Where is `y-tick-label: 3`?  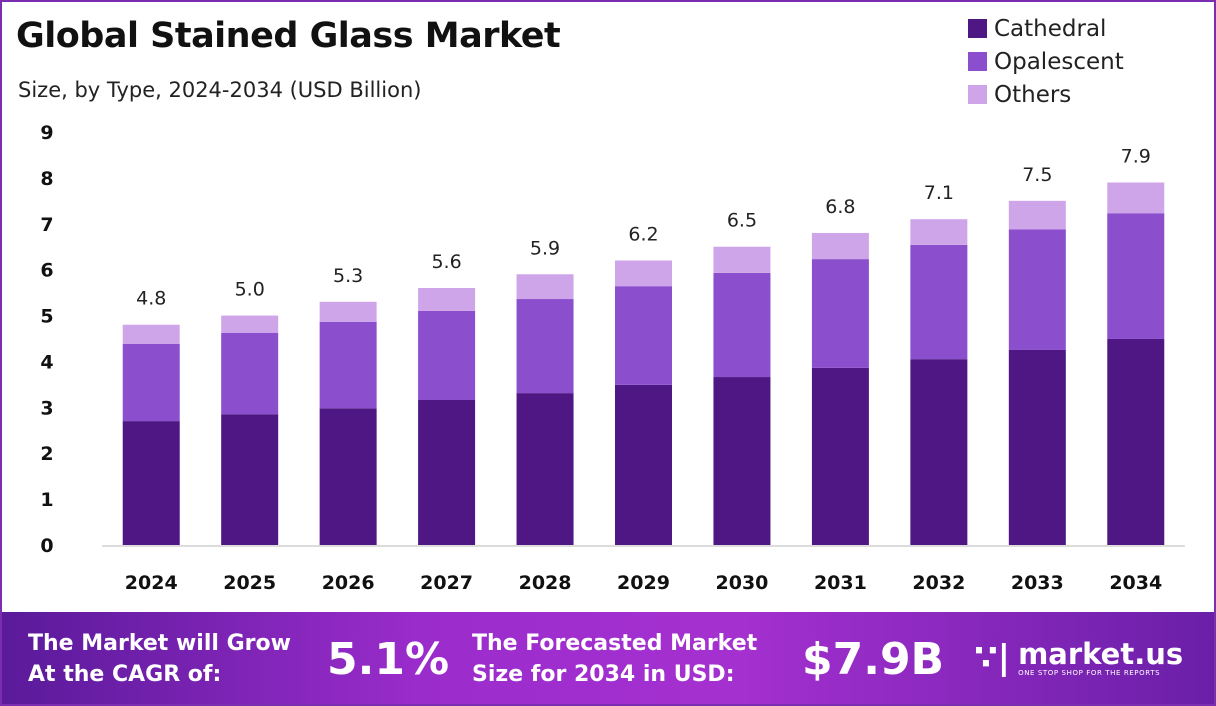 y-tick-label: 3 is located at coordinates (46, 408).